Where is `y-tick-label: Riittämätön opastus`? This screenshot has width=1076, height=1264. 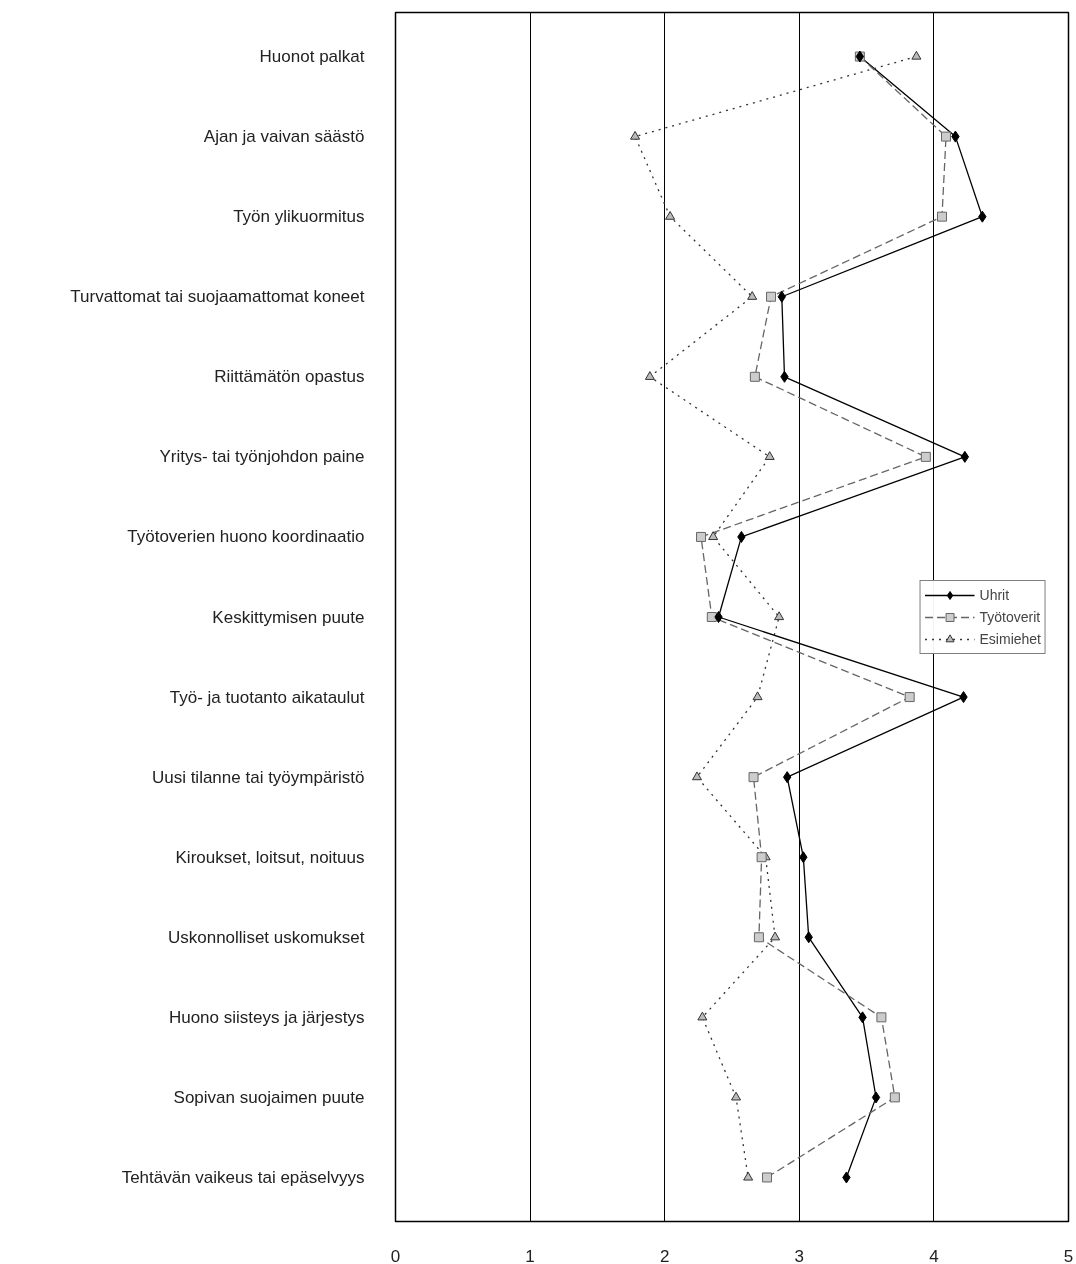
y-tick-label: Riittämätön opastus is located at coordinates (289, 377).